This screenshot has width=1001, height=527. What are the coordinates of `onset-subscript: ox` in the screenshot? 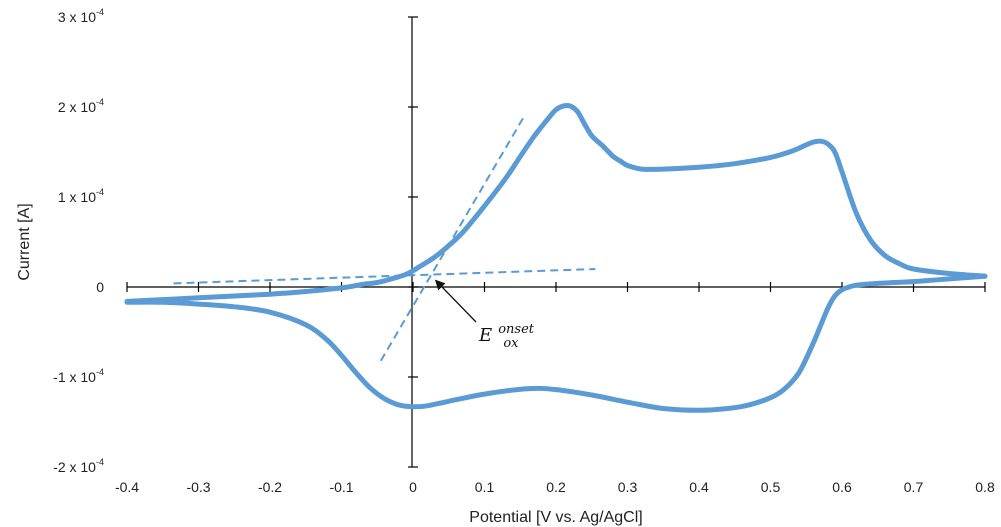 It's located at (511, 343).